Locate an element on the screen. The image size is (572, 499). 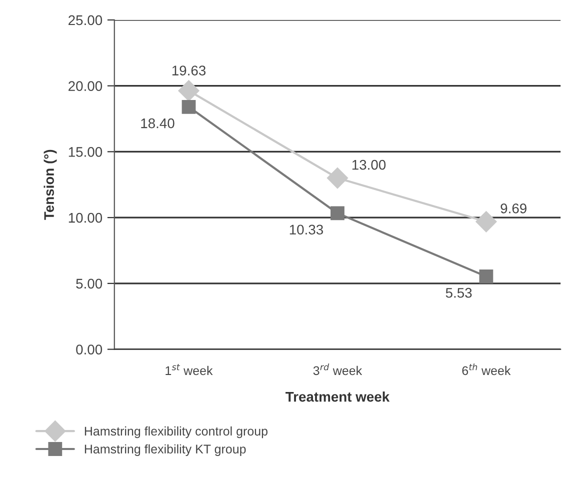
y-tick-label: 0.00 is located at coordinates (89, 349).